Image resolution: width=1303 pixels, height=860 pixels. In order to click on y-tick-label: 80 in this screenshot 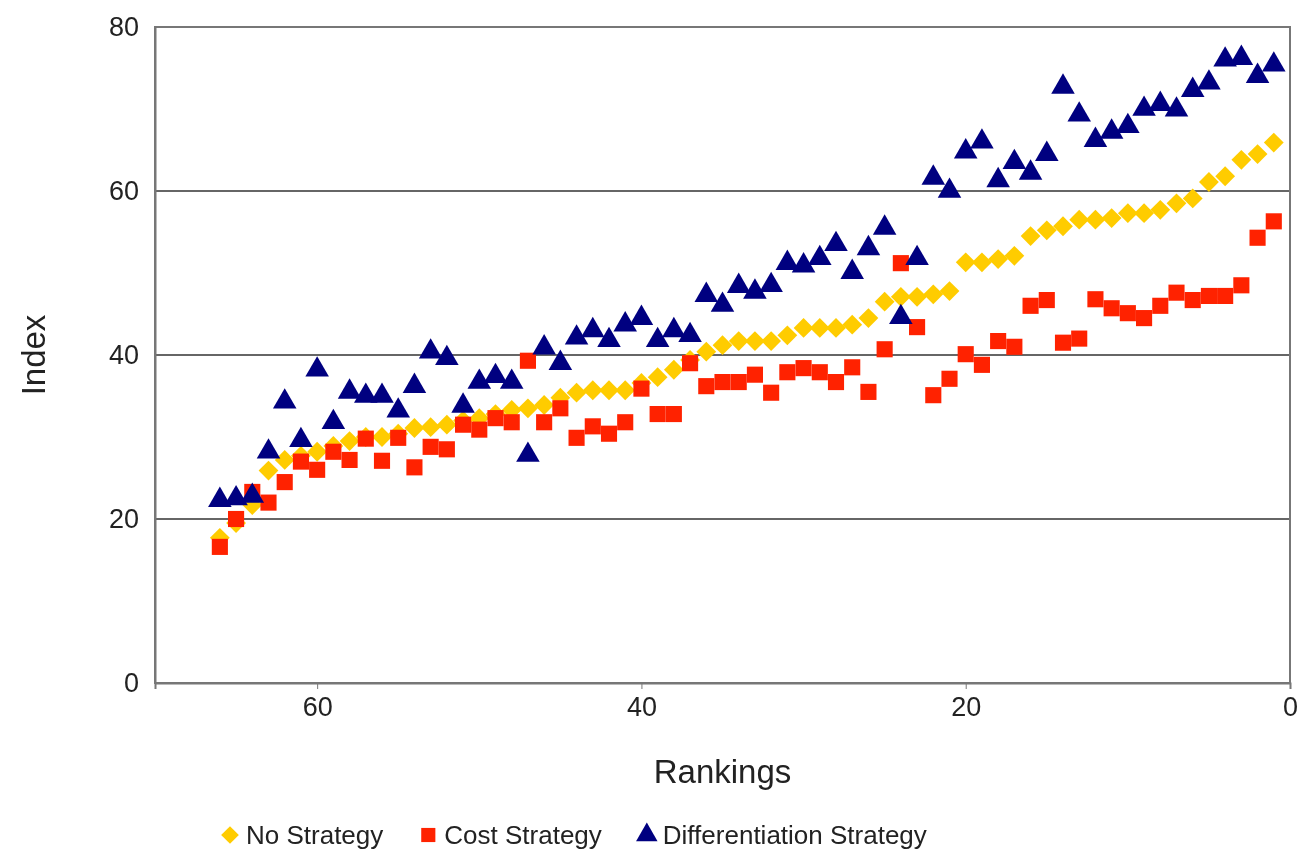, I will do `click(123, 27)`.